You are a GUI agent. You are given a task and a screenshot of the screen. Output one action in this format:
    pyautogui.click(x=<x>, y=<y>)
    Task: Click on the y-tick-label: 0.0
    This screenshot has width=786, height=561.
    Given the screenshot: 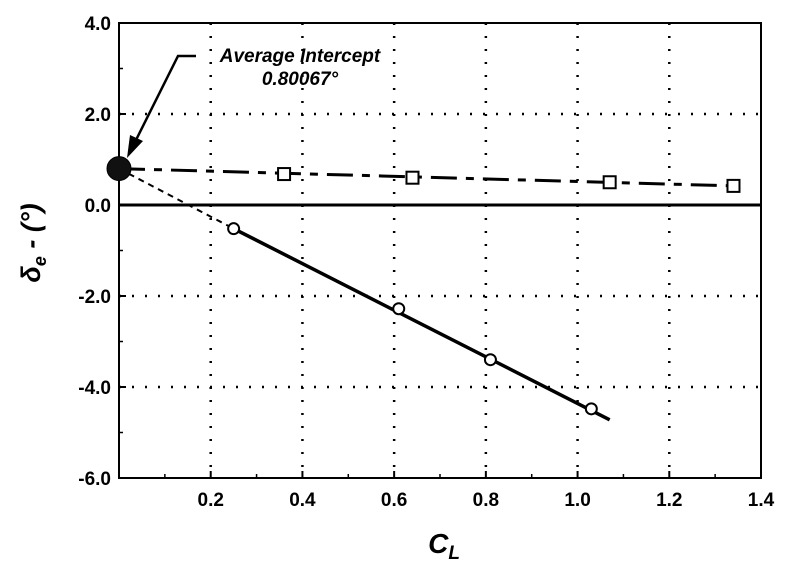 What is the action you would take?
    pyautogui.click(x=98, y=206)
    